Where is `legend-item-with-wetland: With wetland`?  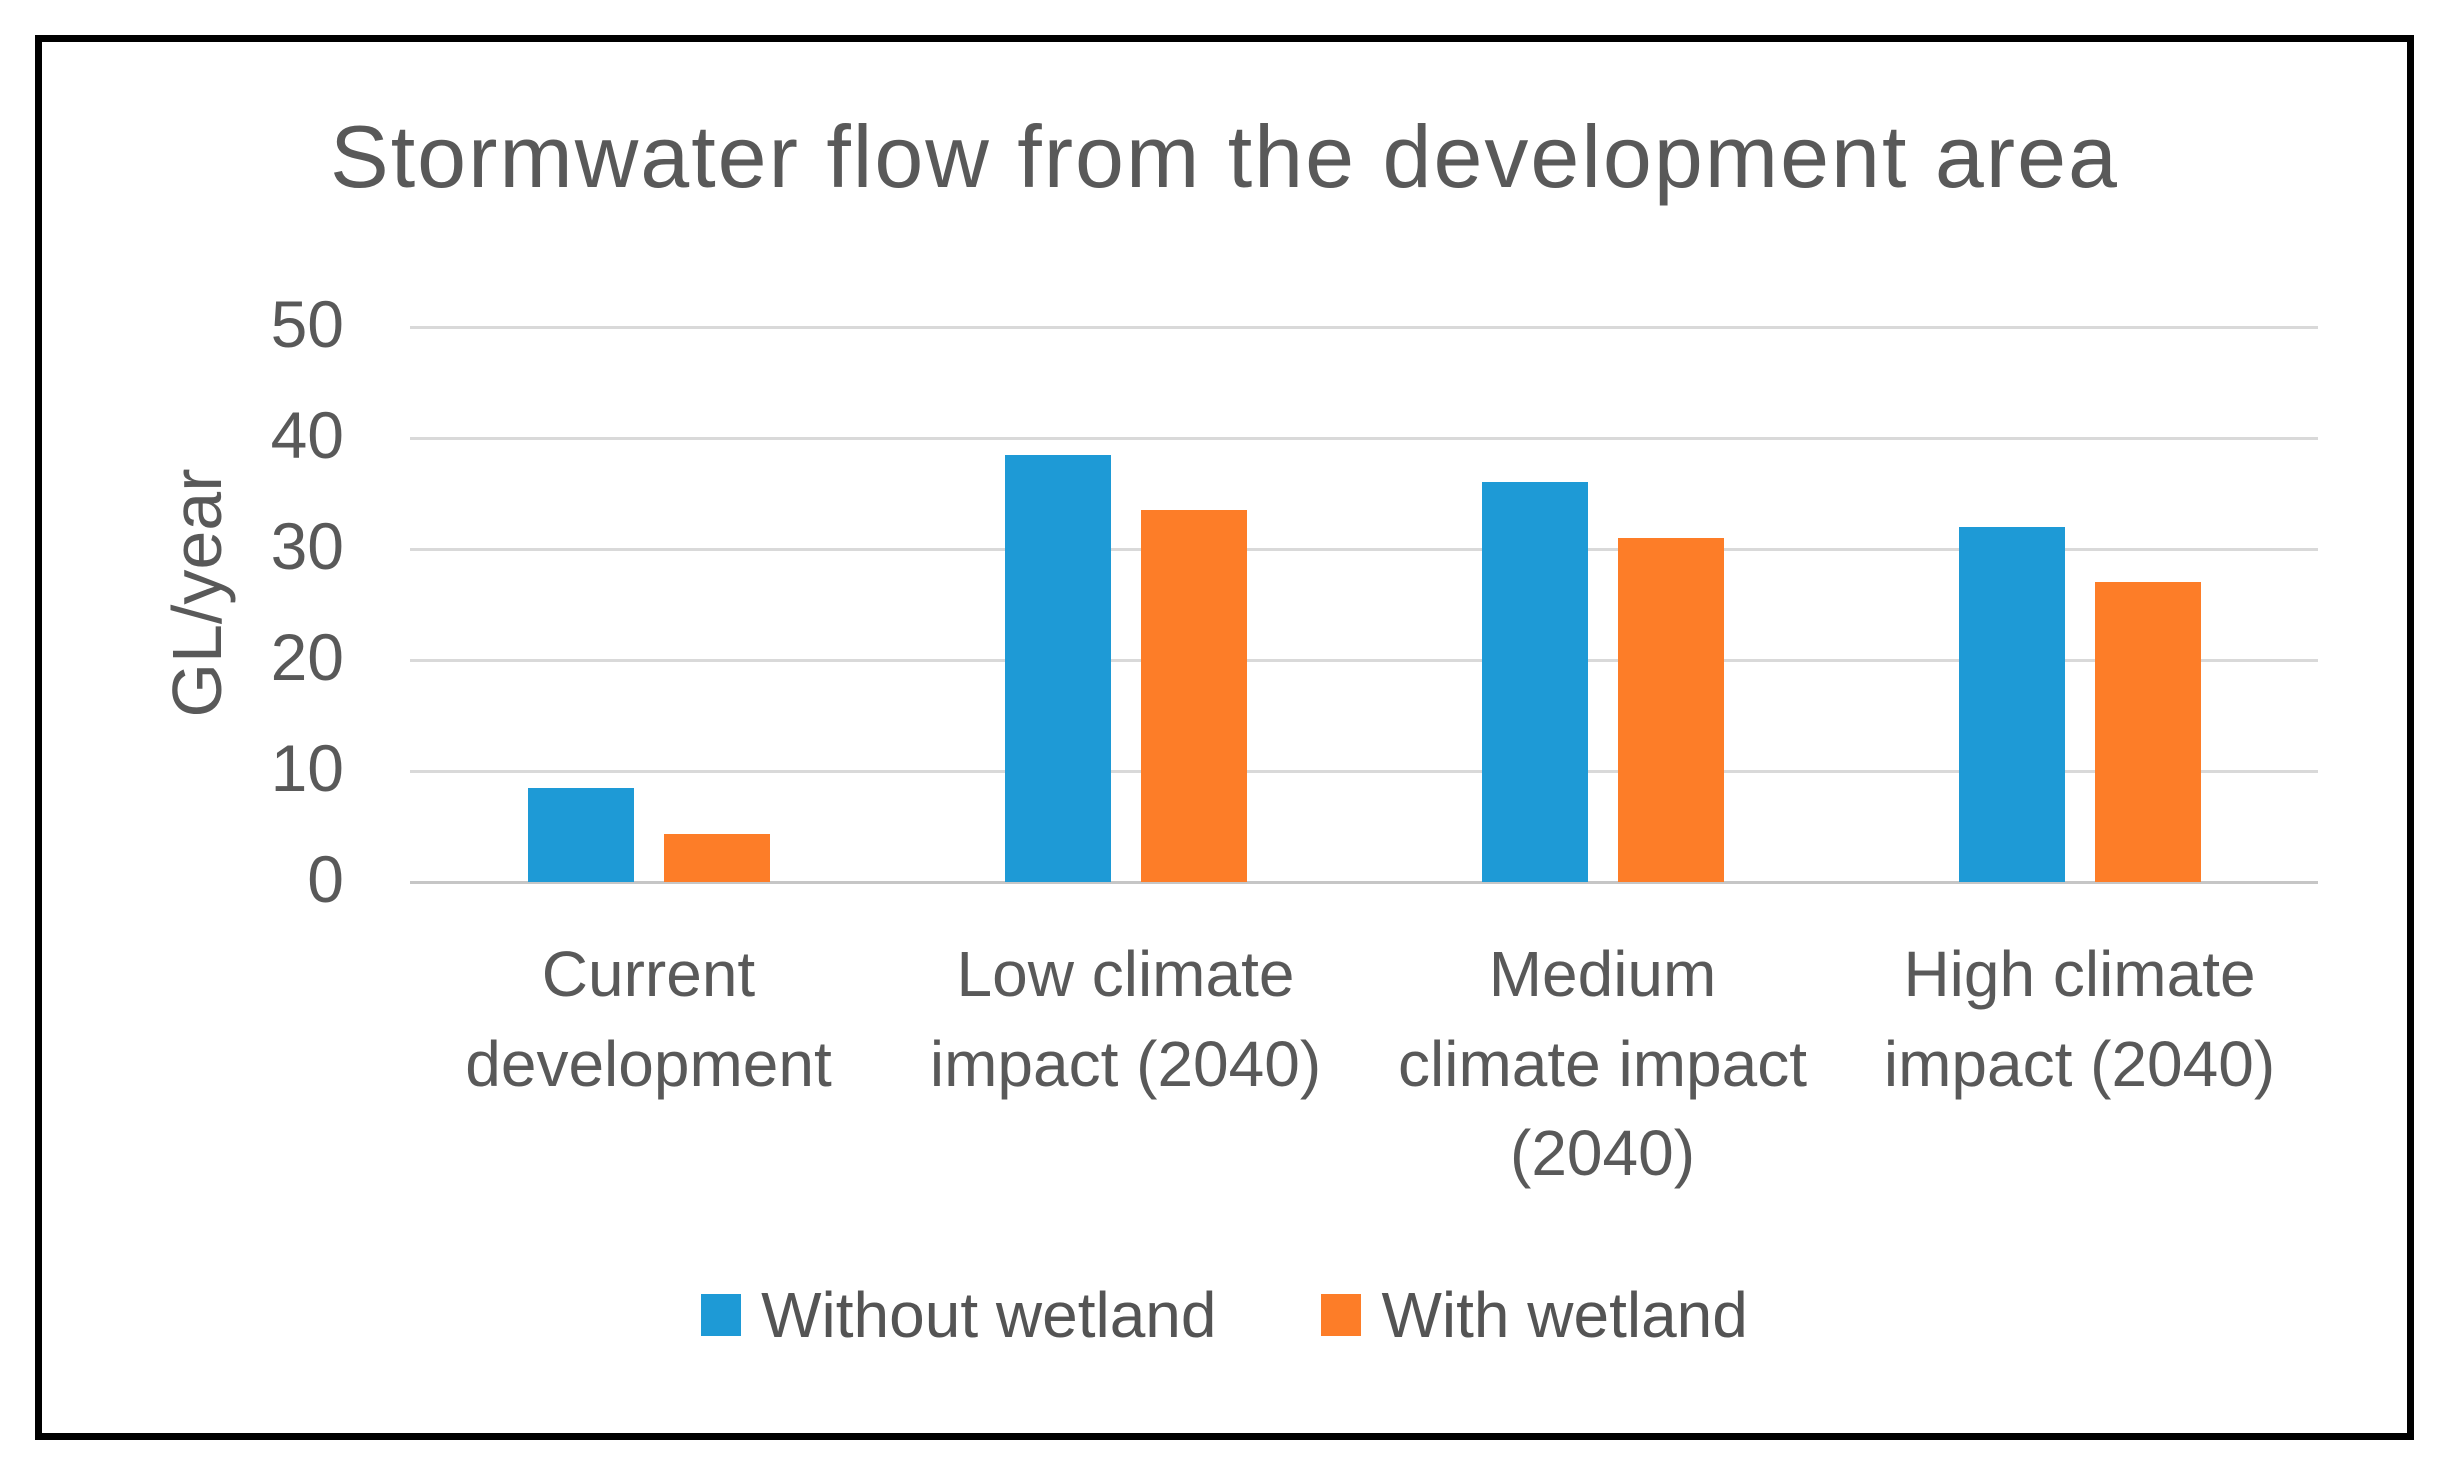 legend-item-with-wetland: With wetland is located at coordinates (1534, 1315).